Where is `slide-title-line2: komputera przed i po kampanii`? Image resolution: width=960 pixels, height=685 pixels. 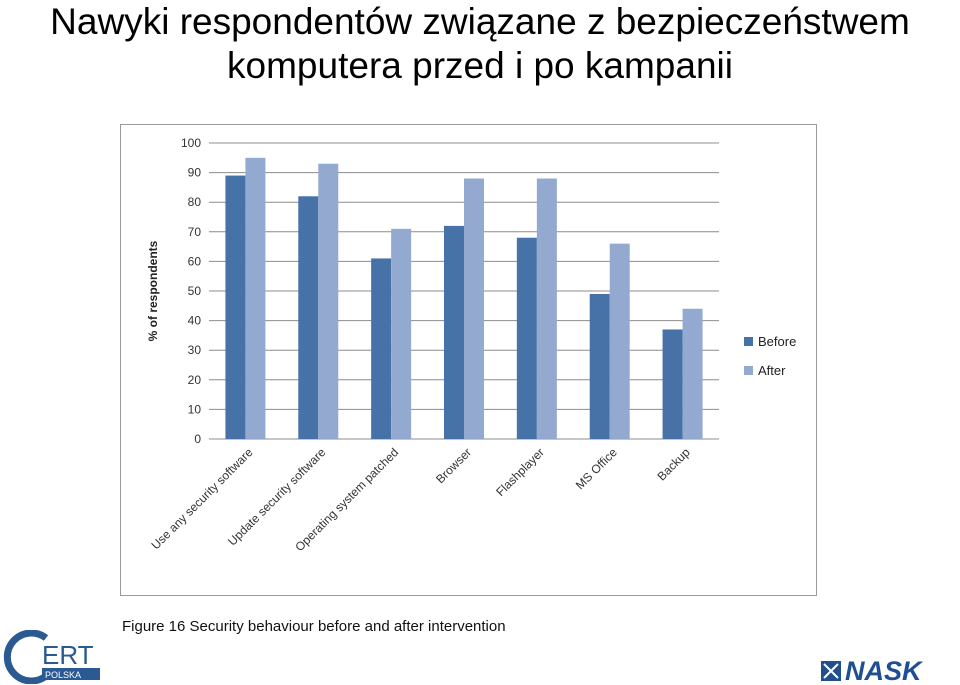
slide-title-line2: komputera przed i po kampanii is located at coordinates (480, 65).